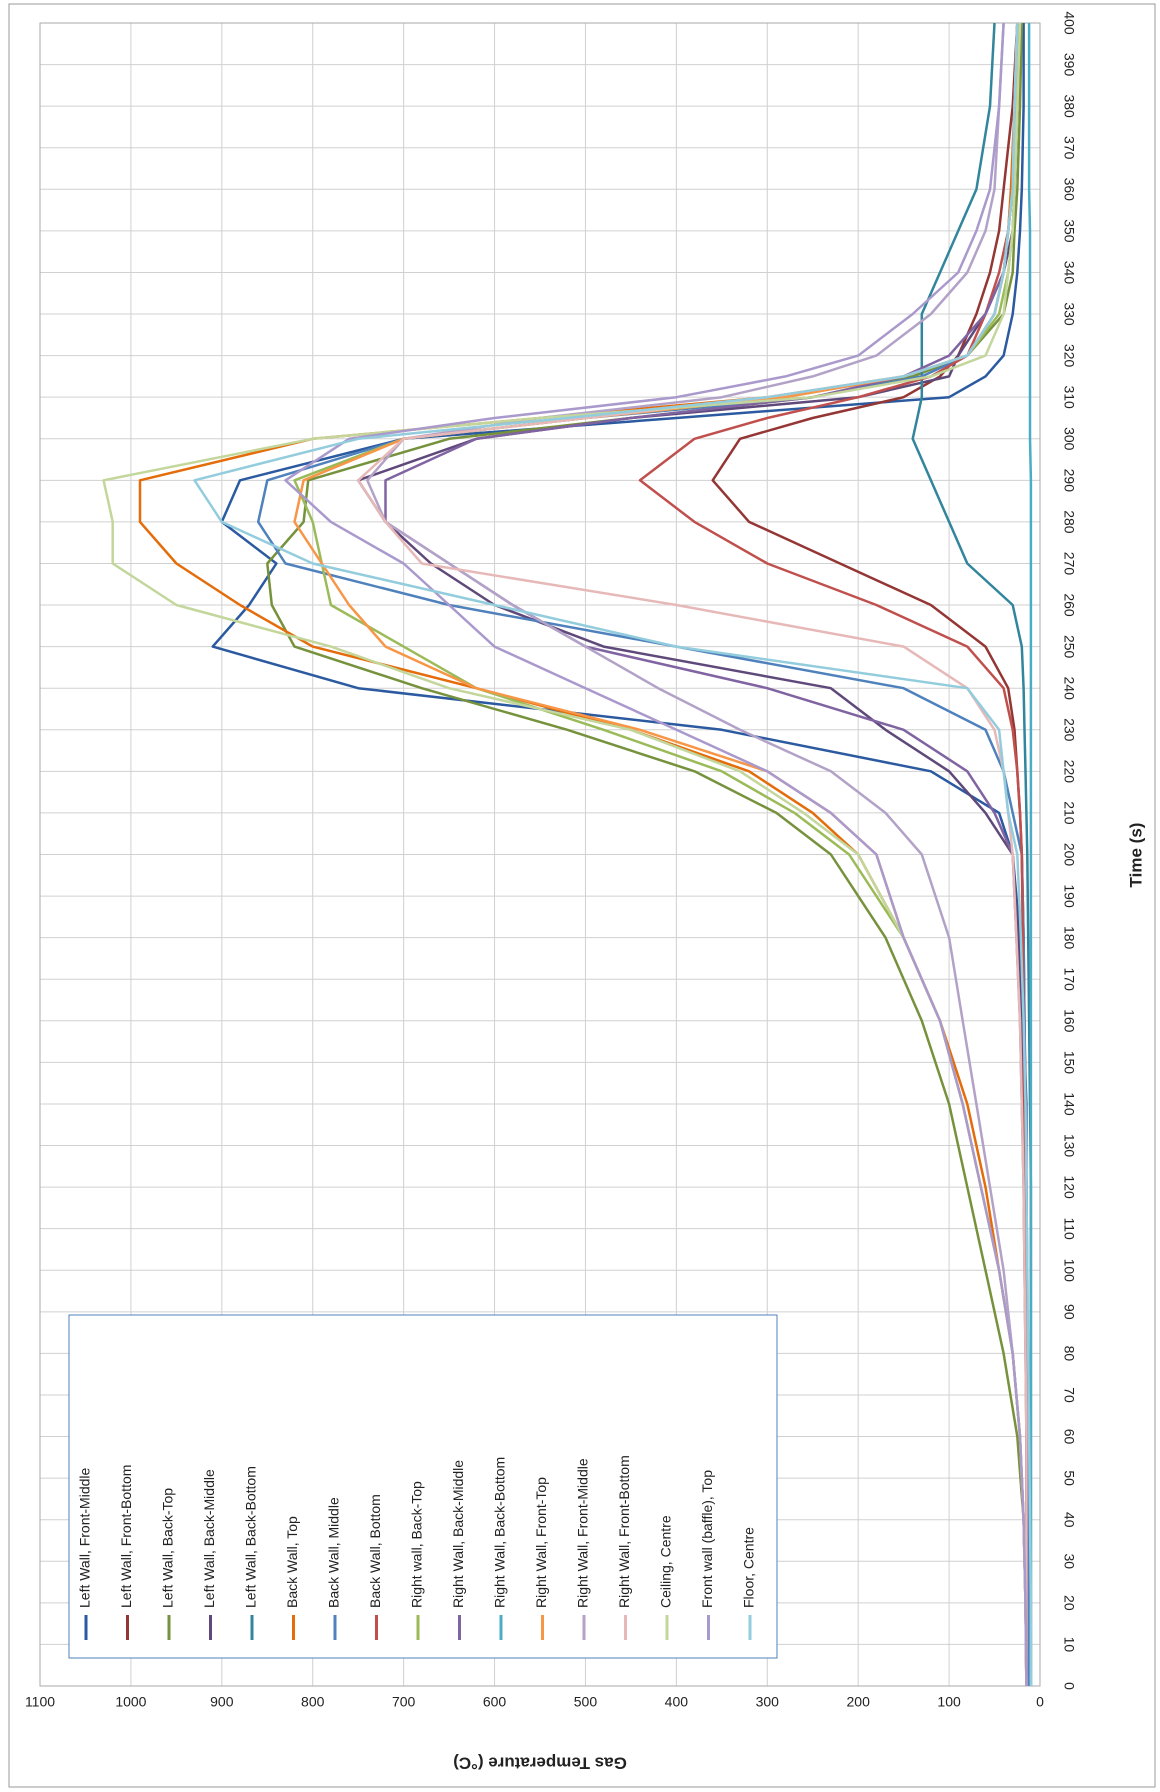 The image size is (1160, 1792). What do you see at coordinates (1069, 1021) in the screenshot?
I see `x-tick-label: 160` at bounding box center [1069, 1021].